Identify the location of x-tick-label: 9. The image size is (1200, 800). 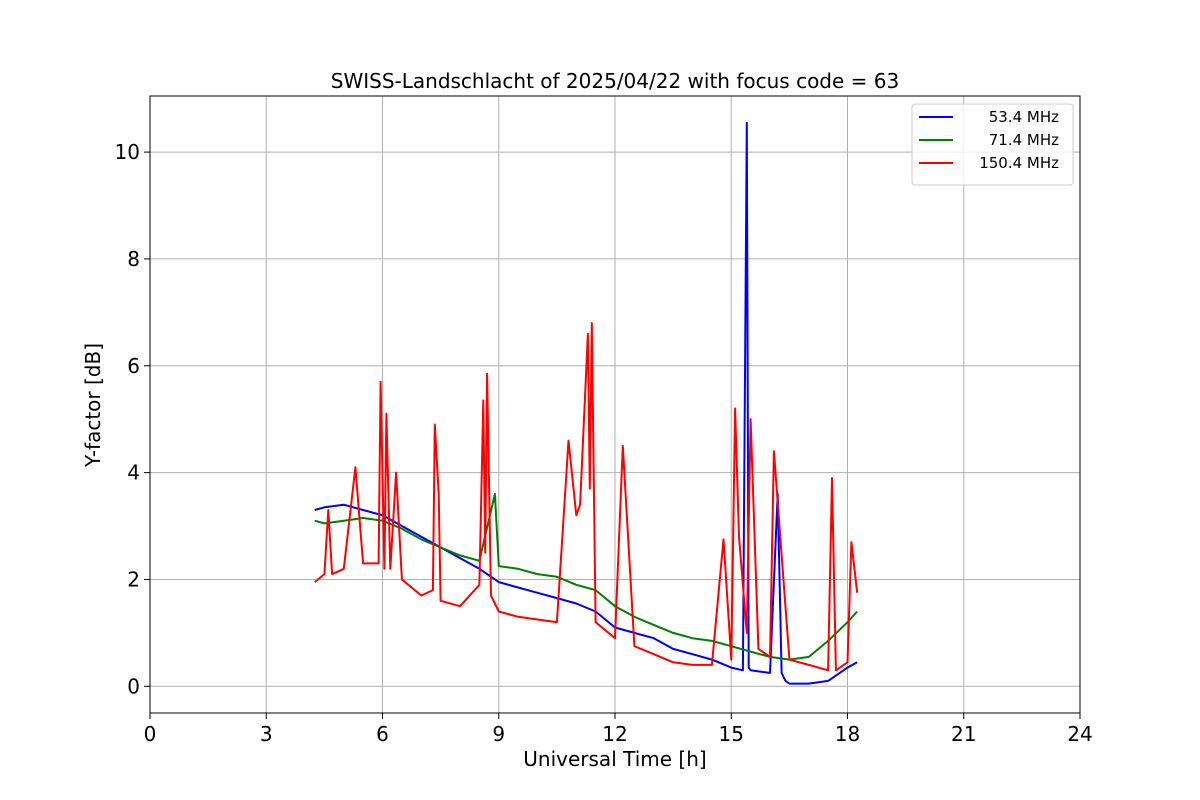
(498, 734).